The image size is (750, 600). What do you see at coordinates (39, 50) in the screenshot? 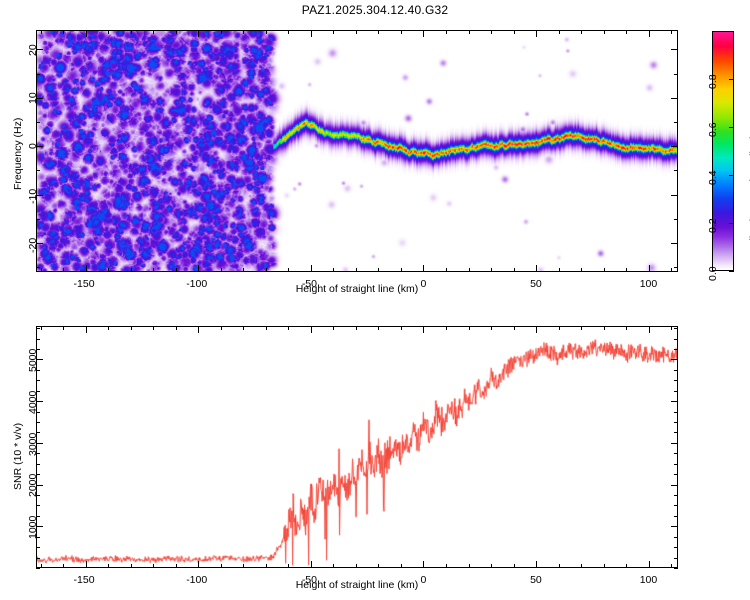
I see `spectrogram-ytick` at bounding box center [39, 50].